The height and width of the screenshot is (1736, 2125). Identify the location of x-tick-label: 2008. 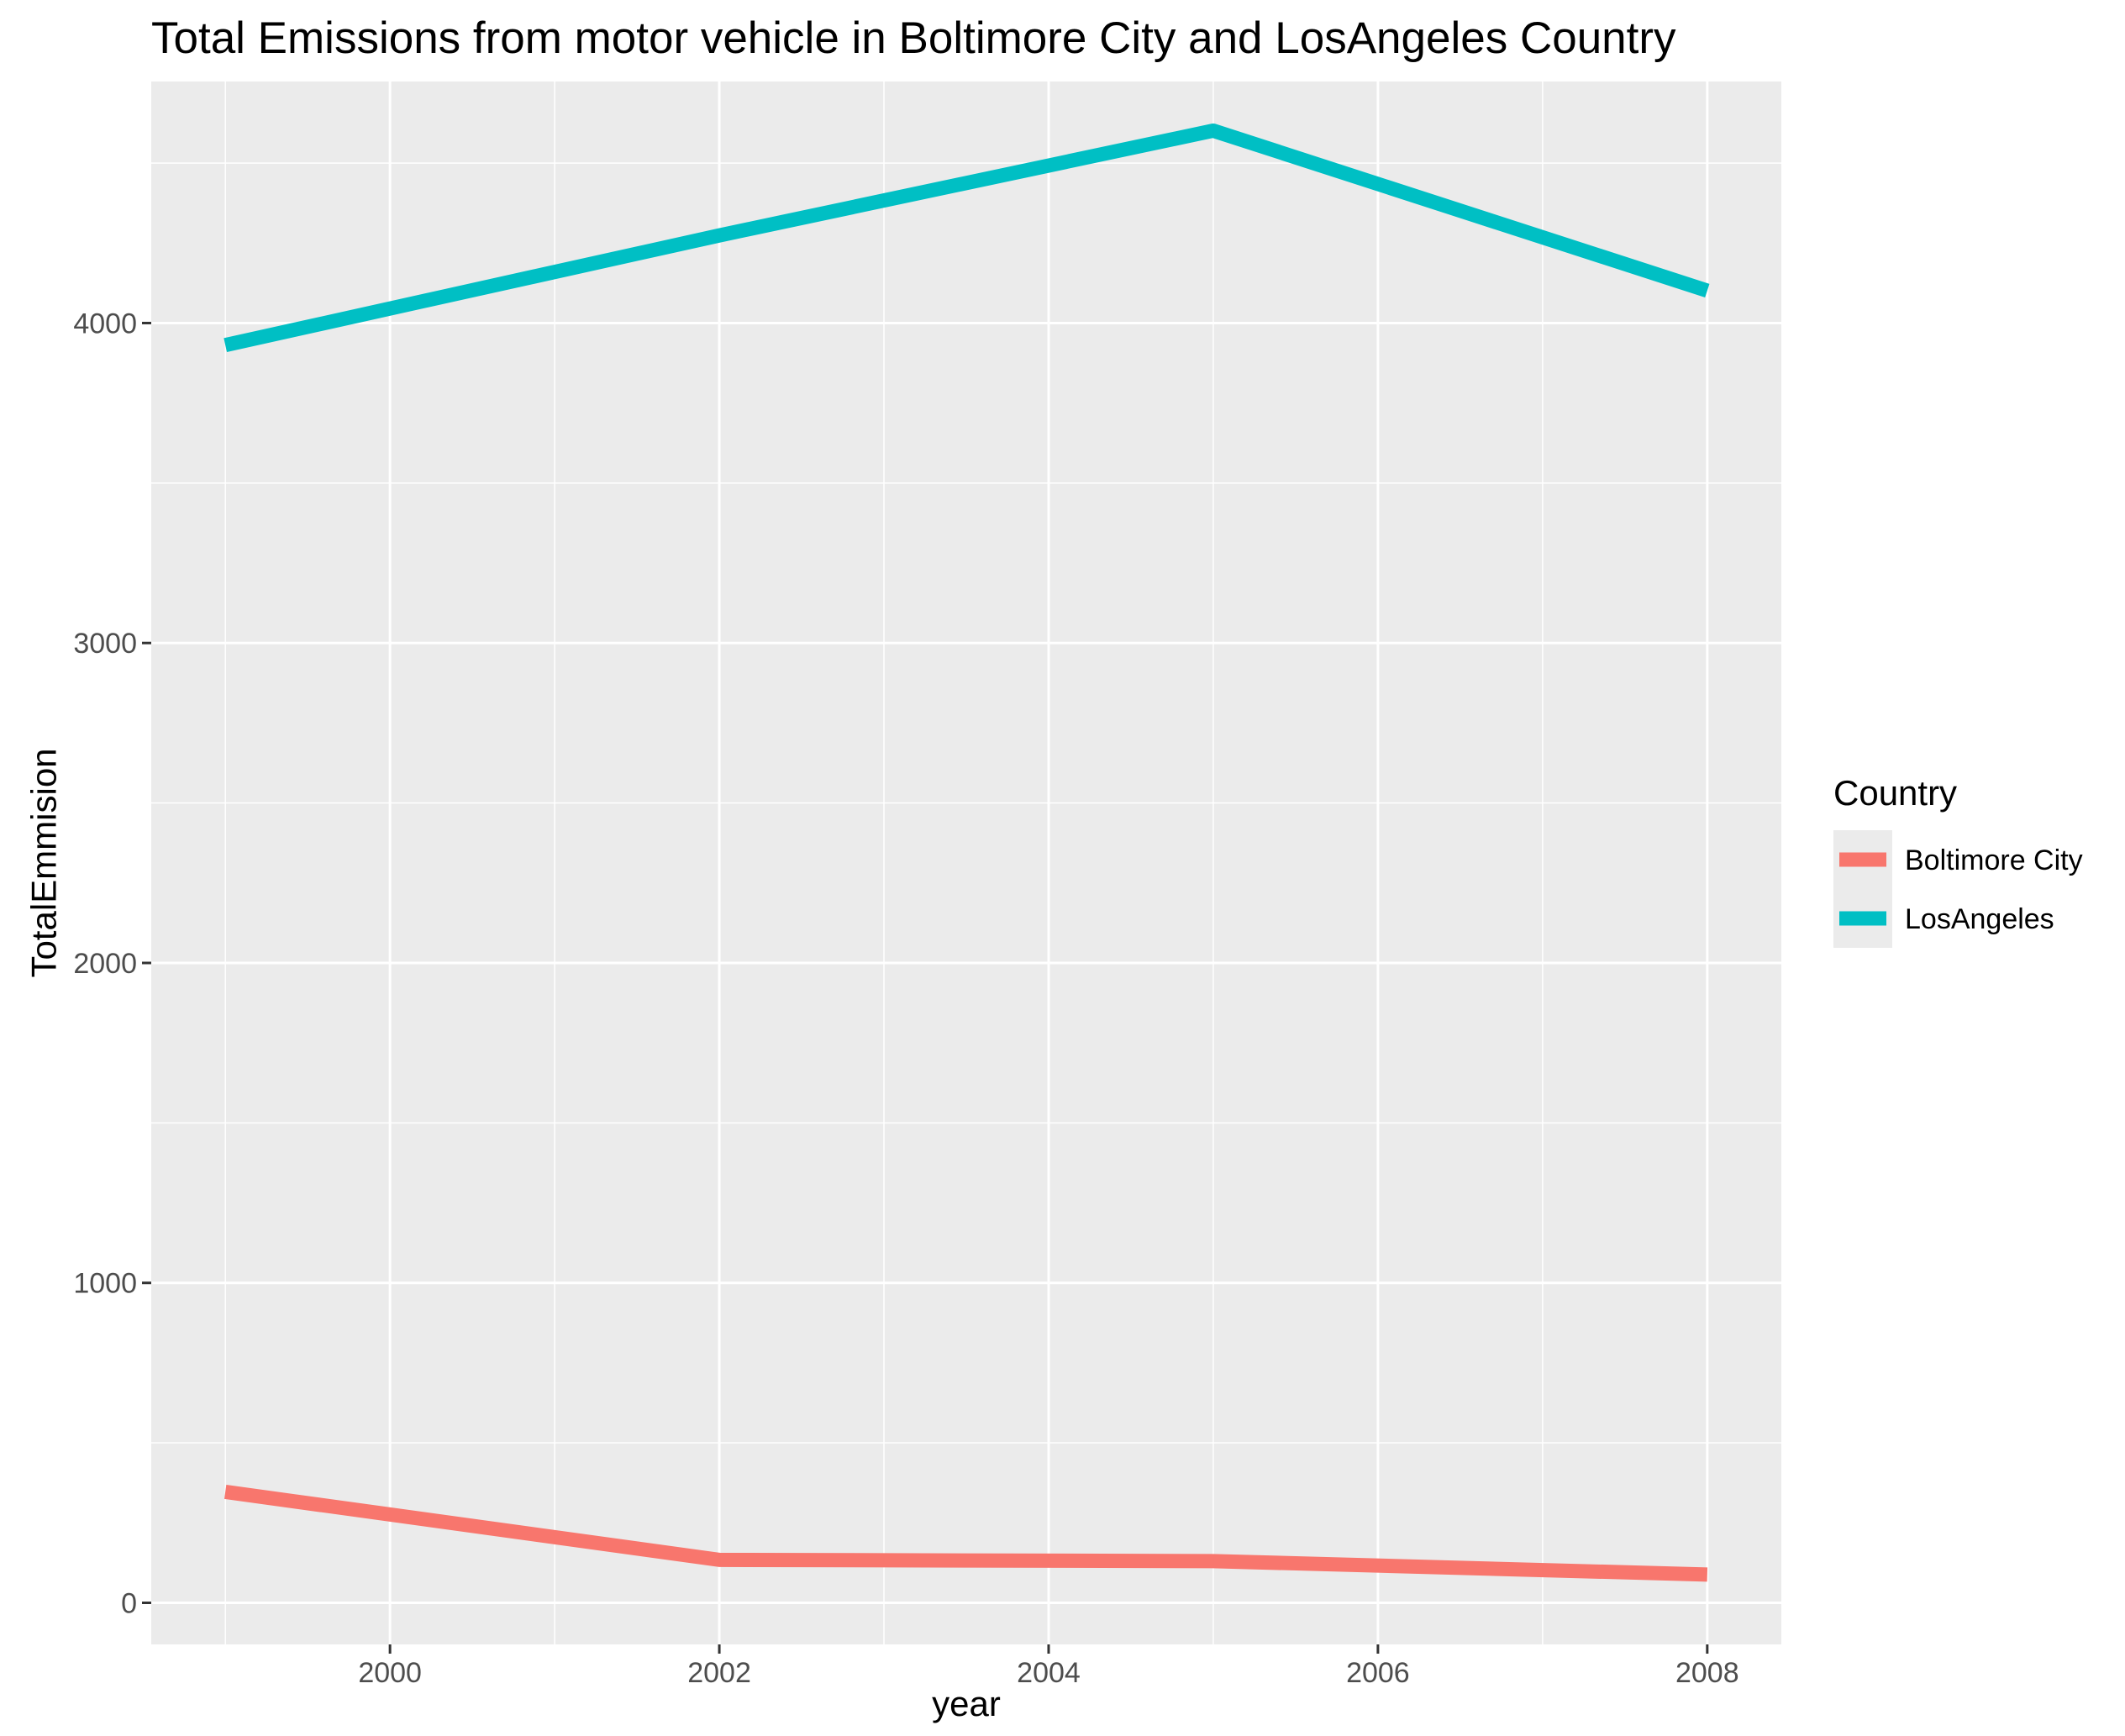
(1707, 1673).